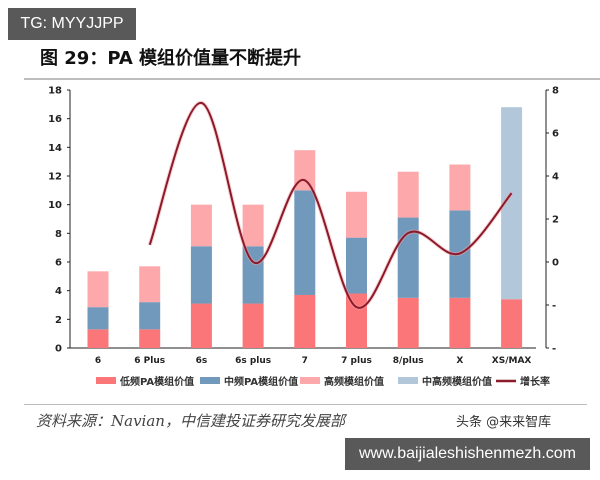 This screenshot has width=600, height=480. What do you see at coordinates (156, 381) in the screenshot?
I see `legend-label: 低频PA模组价值` at bounding box center [156, 381].